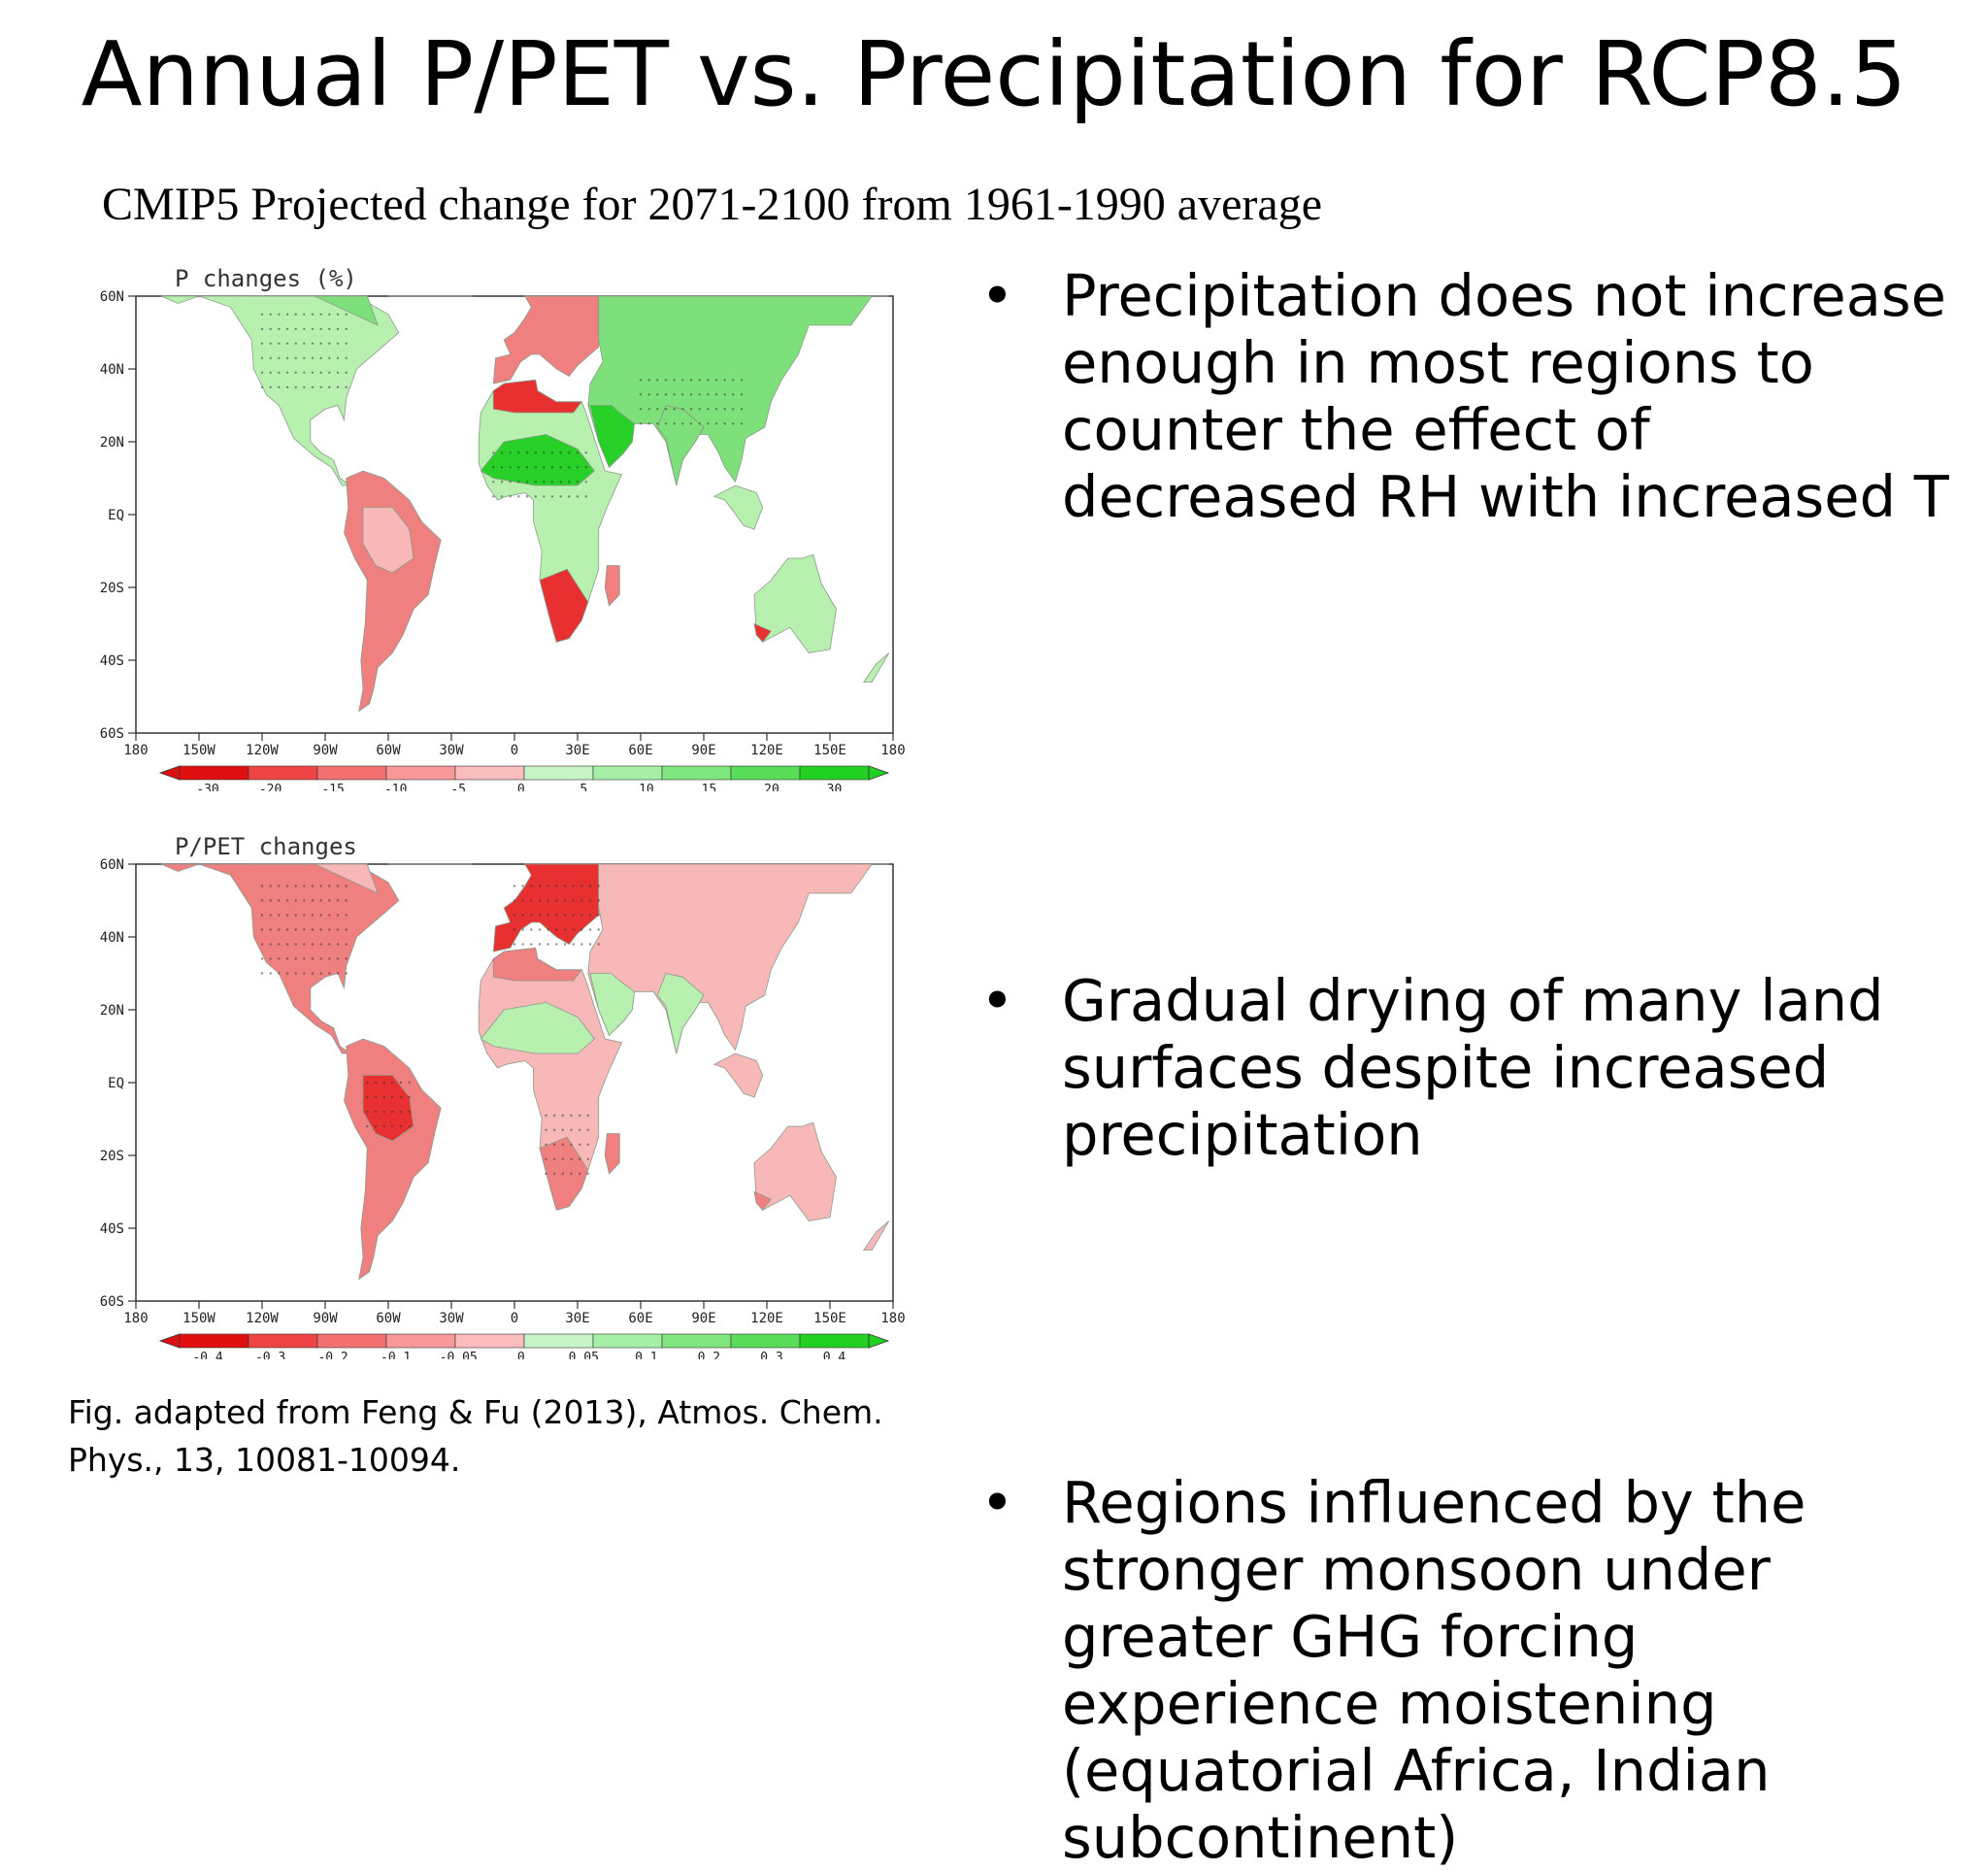 The image size is (1988, 1871). I want to click on lon-tick-label: 30W, so click(452, 750).